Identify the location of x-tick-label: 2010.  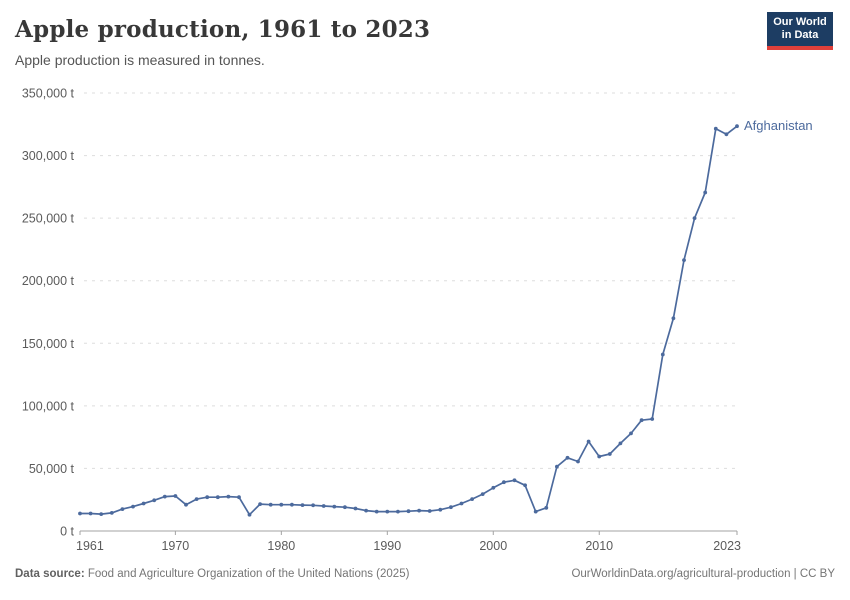
(599, 546).